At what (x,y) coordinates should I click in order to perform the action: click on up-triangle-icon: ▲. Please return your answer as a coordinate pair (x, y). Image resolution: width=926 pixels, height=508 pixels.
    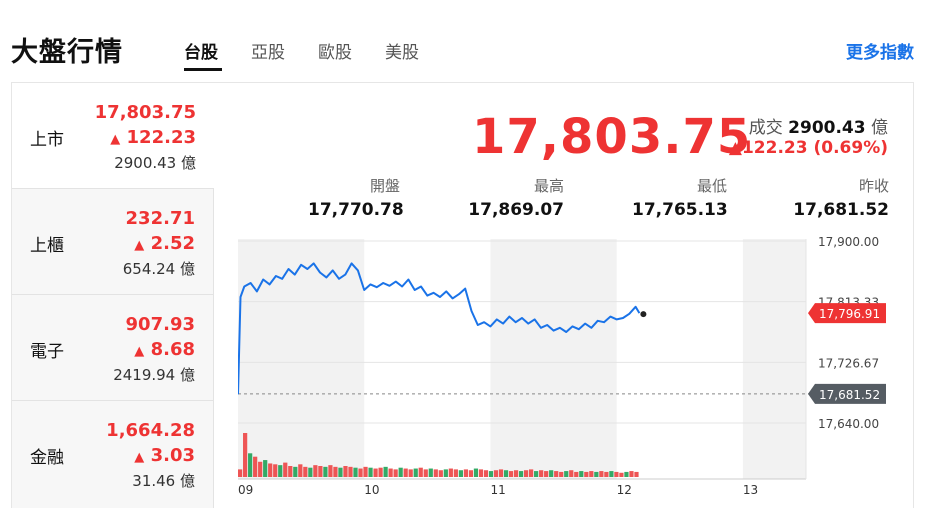
    Looking at the image, I should click on (139, 351).